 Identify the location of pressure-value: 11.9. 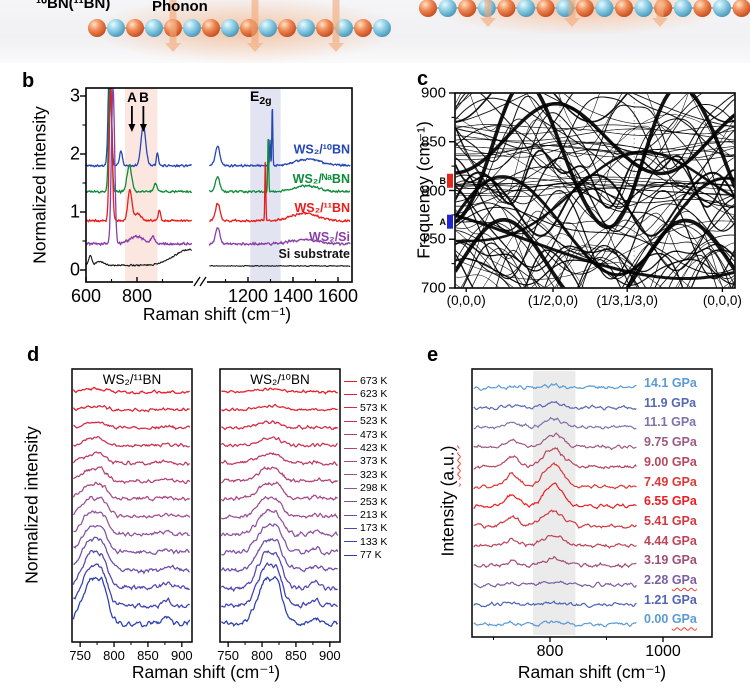
(658, 402).